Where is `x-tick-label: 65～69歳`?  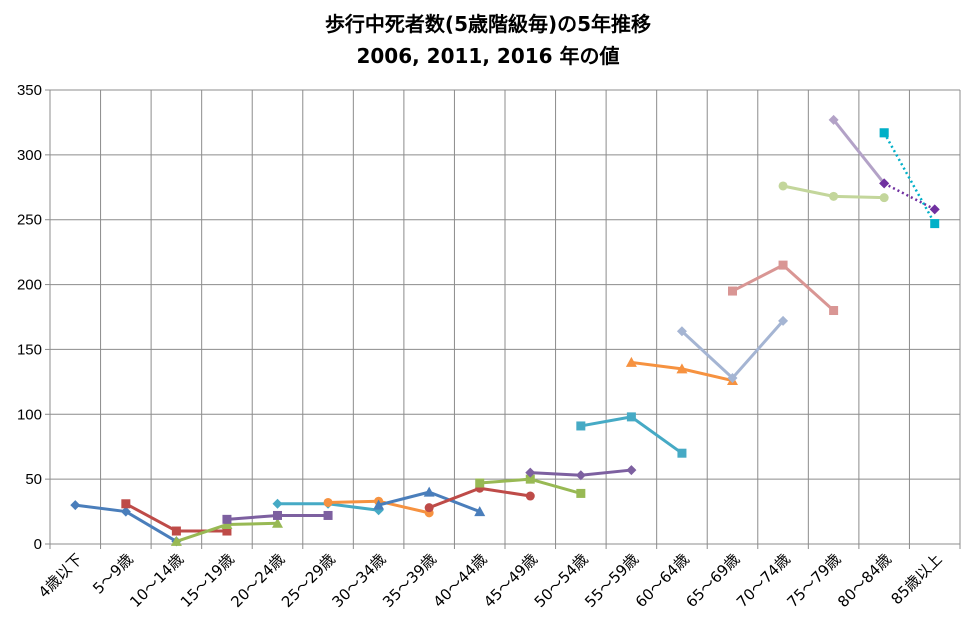
x-tick-label: 65～69歳 is located at coordinates (712, 580).